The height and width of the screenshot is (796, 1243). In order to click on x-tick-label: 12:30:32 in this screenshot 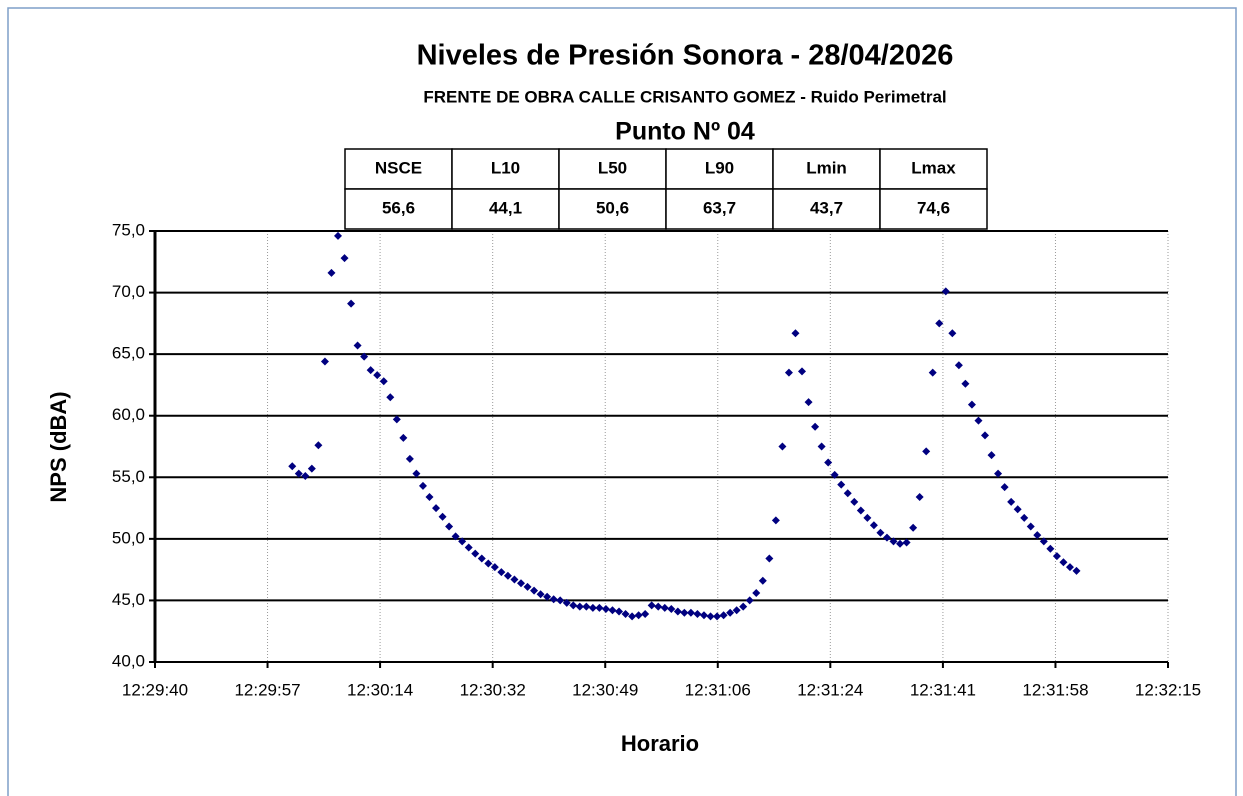, I will do `click(493, 689)`.